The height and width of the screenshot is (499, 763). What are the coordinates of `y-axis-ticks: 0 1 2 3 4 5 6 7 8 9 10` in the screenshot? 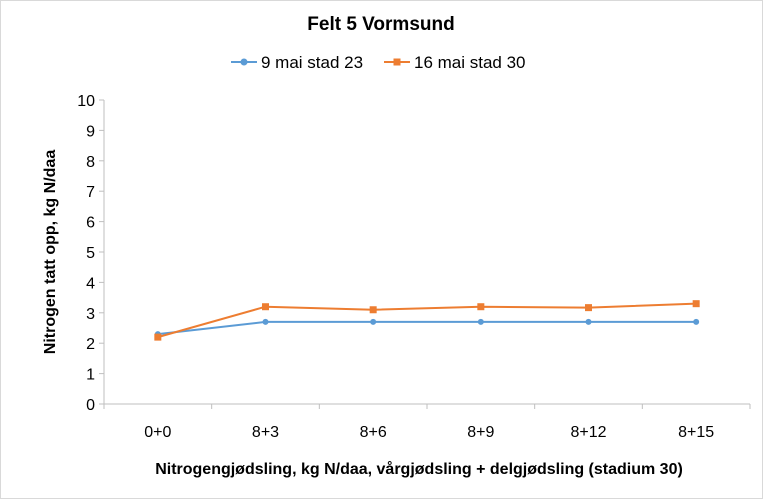 It's located at (90, 253).